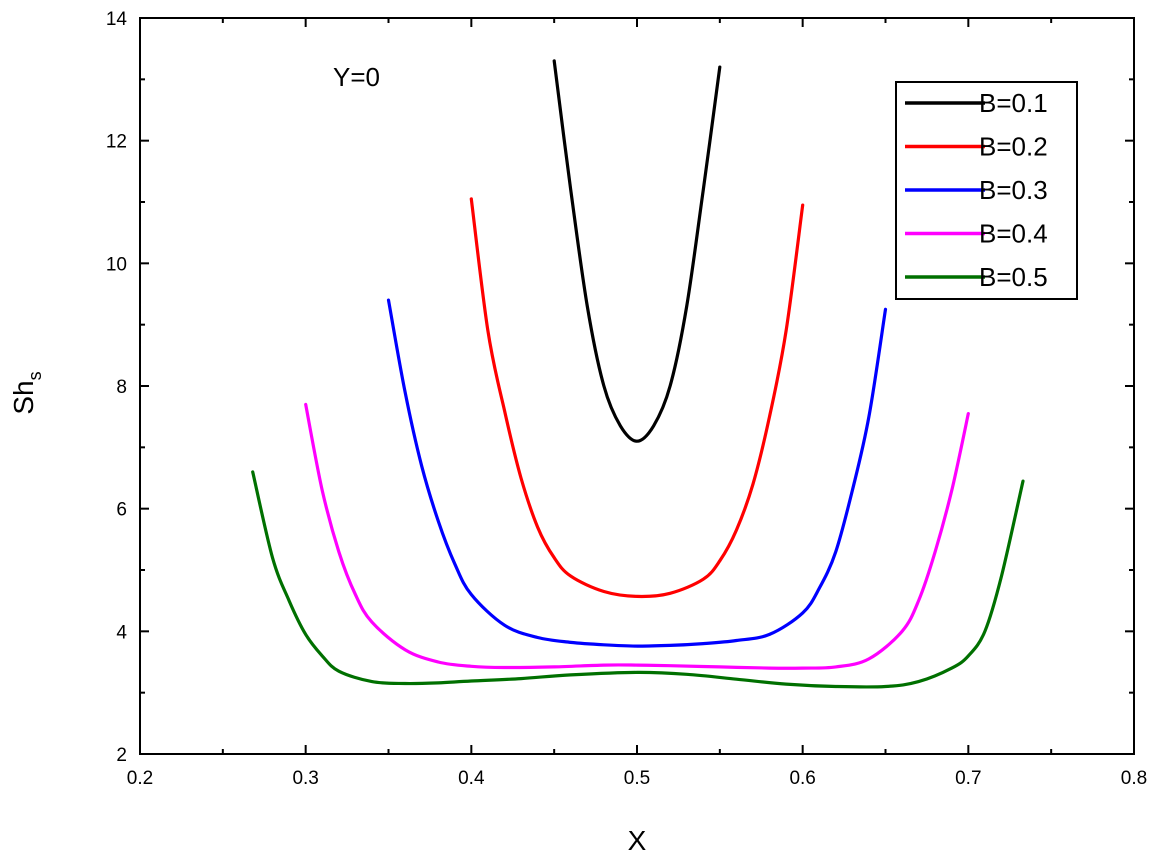  I want to click on x-tick-label: 0.4, so click(471, 778).